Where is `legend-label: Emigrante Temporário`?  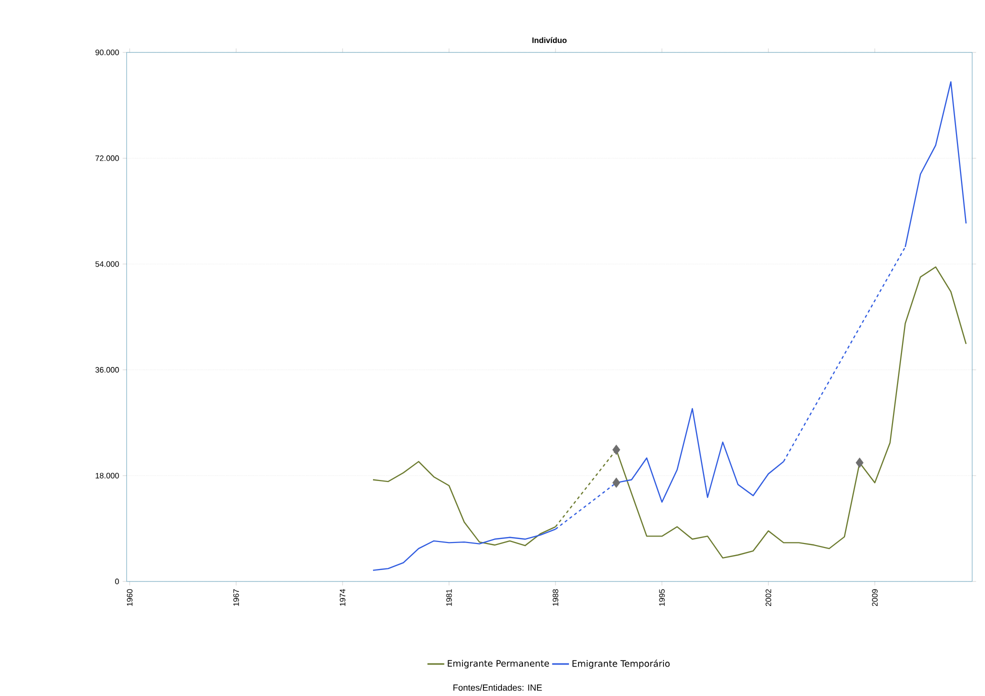 legend-label: Emigrante Temporário is located at coordinates (621, 664).